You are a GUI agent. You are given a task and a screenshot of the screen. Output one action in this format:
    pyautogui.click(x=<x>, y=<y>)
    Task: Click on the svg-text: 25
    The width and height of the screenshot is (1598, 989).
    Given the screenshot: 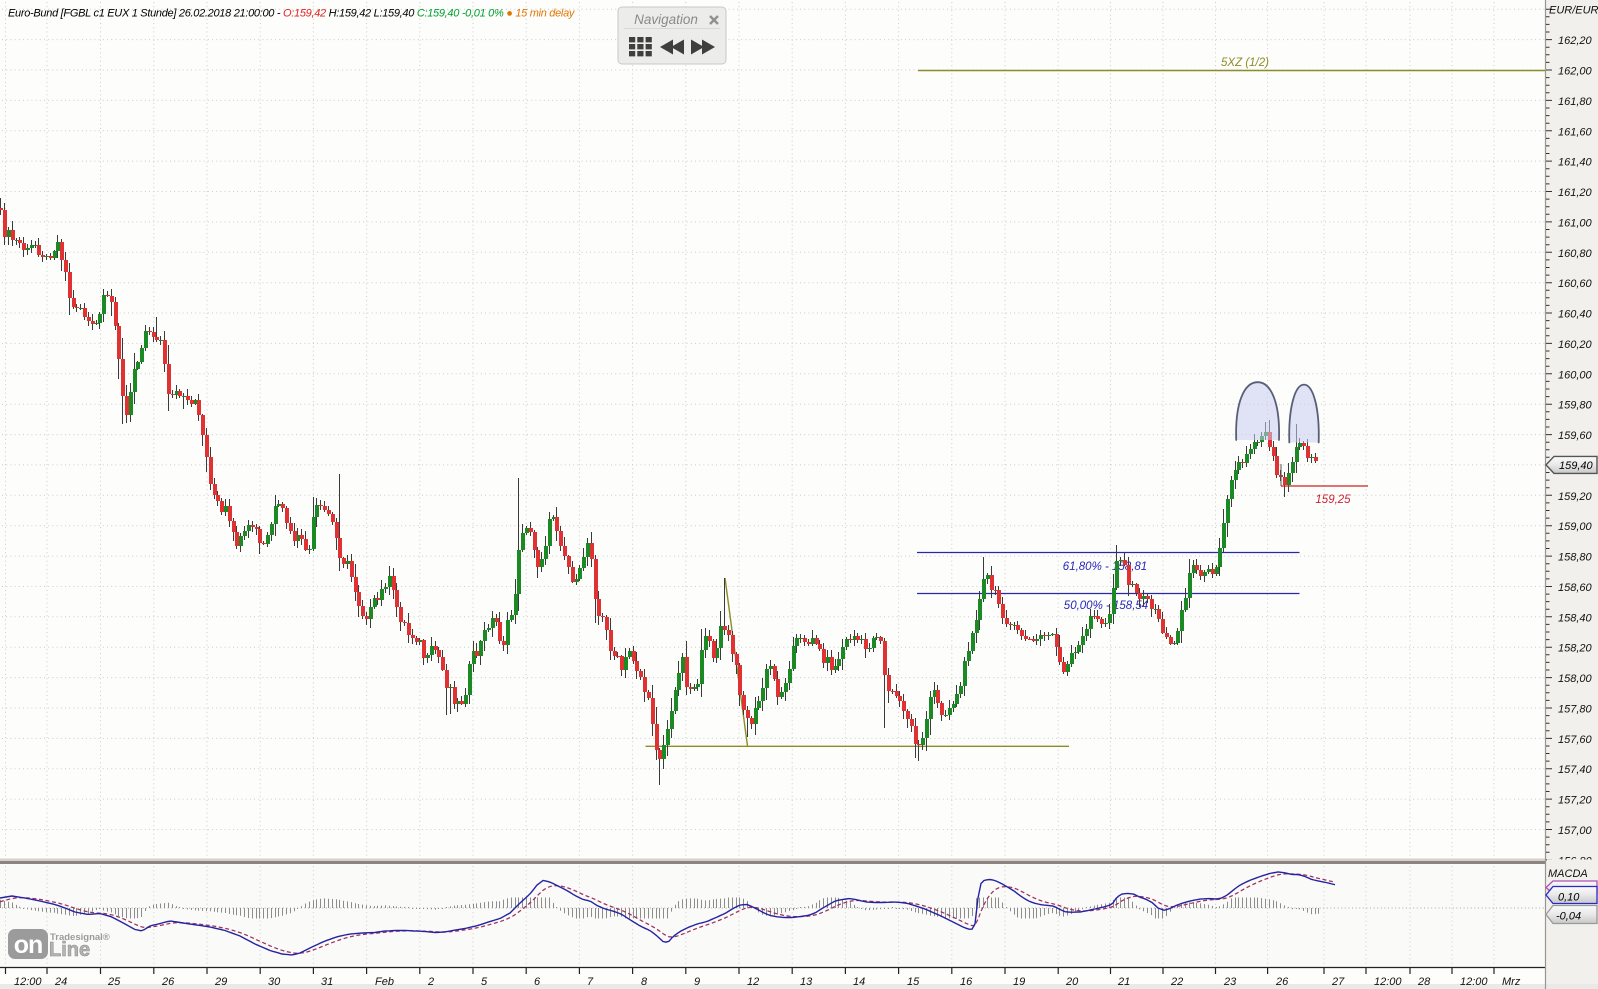 What is the action you would take?
    pyautogui.click(x=114, y=982)
    